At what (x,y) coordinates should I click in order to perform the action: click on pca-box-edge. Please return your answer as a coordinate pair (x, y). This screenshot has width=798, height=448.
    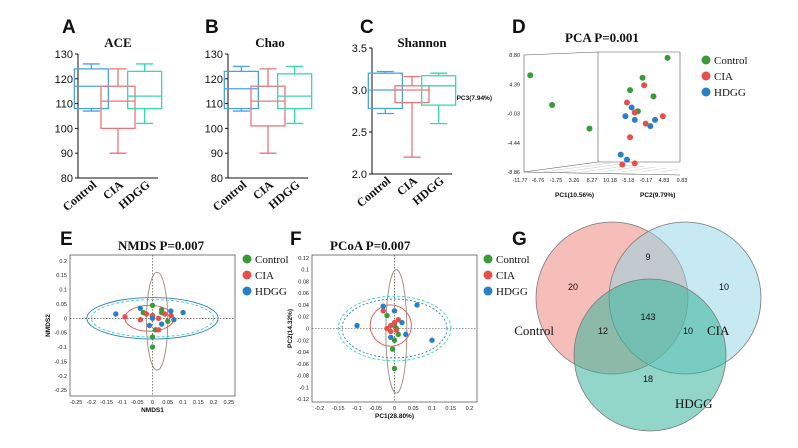
    Looking at the image, I should click on (561, 167).